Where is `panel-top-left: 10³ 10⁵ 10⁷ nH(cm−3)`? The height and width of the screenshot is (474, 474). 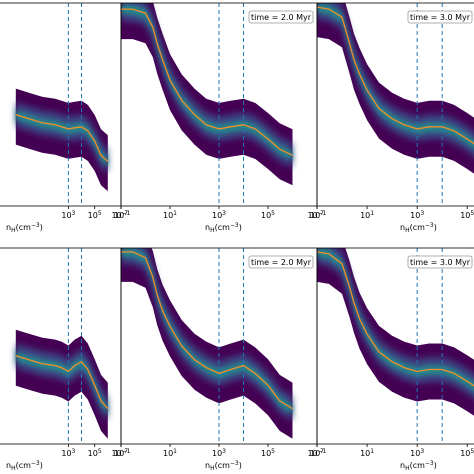
panel-top-left: 10³ 10⁵ 10⁷ nH(cm−3) is located at coordinates (64, 118).